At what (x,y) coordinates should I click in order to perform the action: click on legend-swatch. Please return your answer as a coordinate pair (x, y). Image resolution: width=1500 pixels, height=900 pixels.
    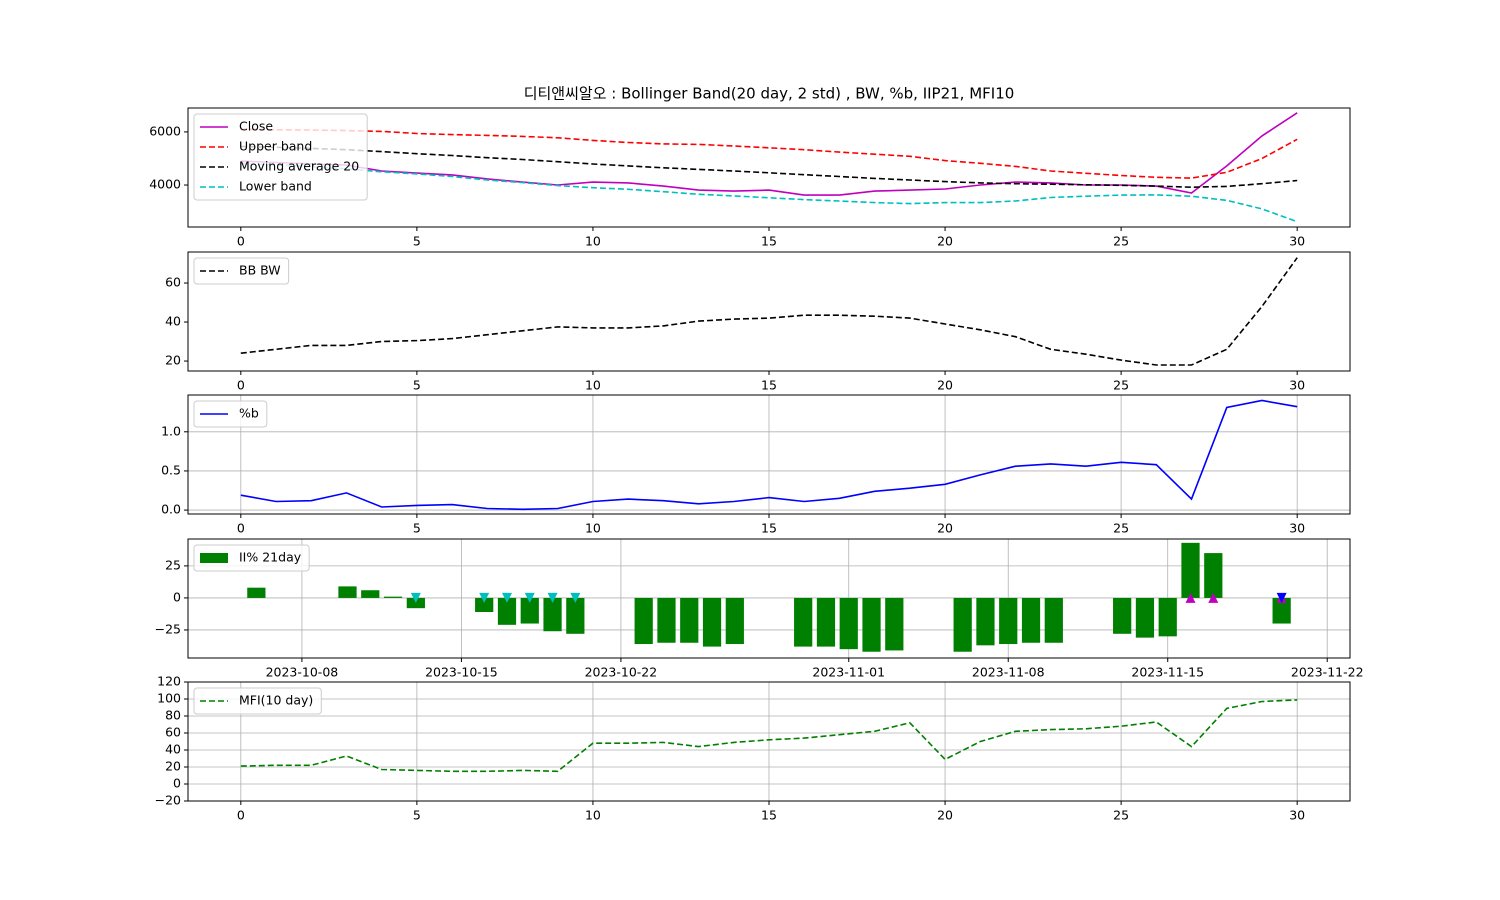
    Looking at the image, I should click on (214, 558).